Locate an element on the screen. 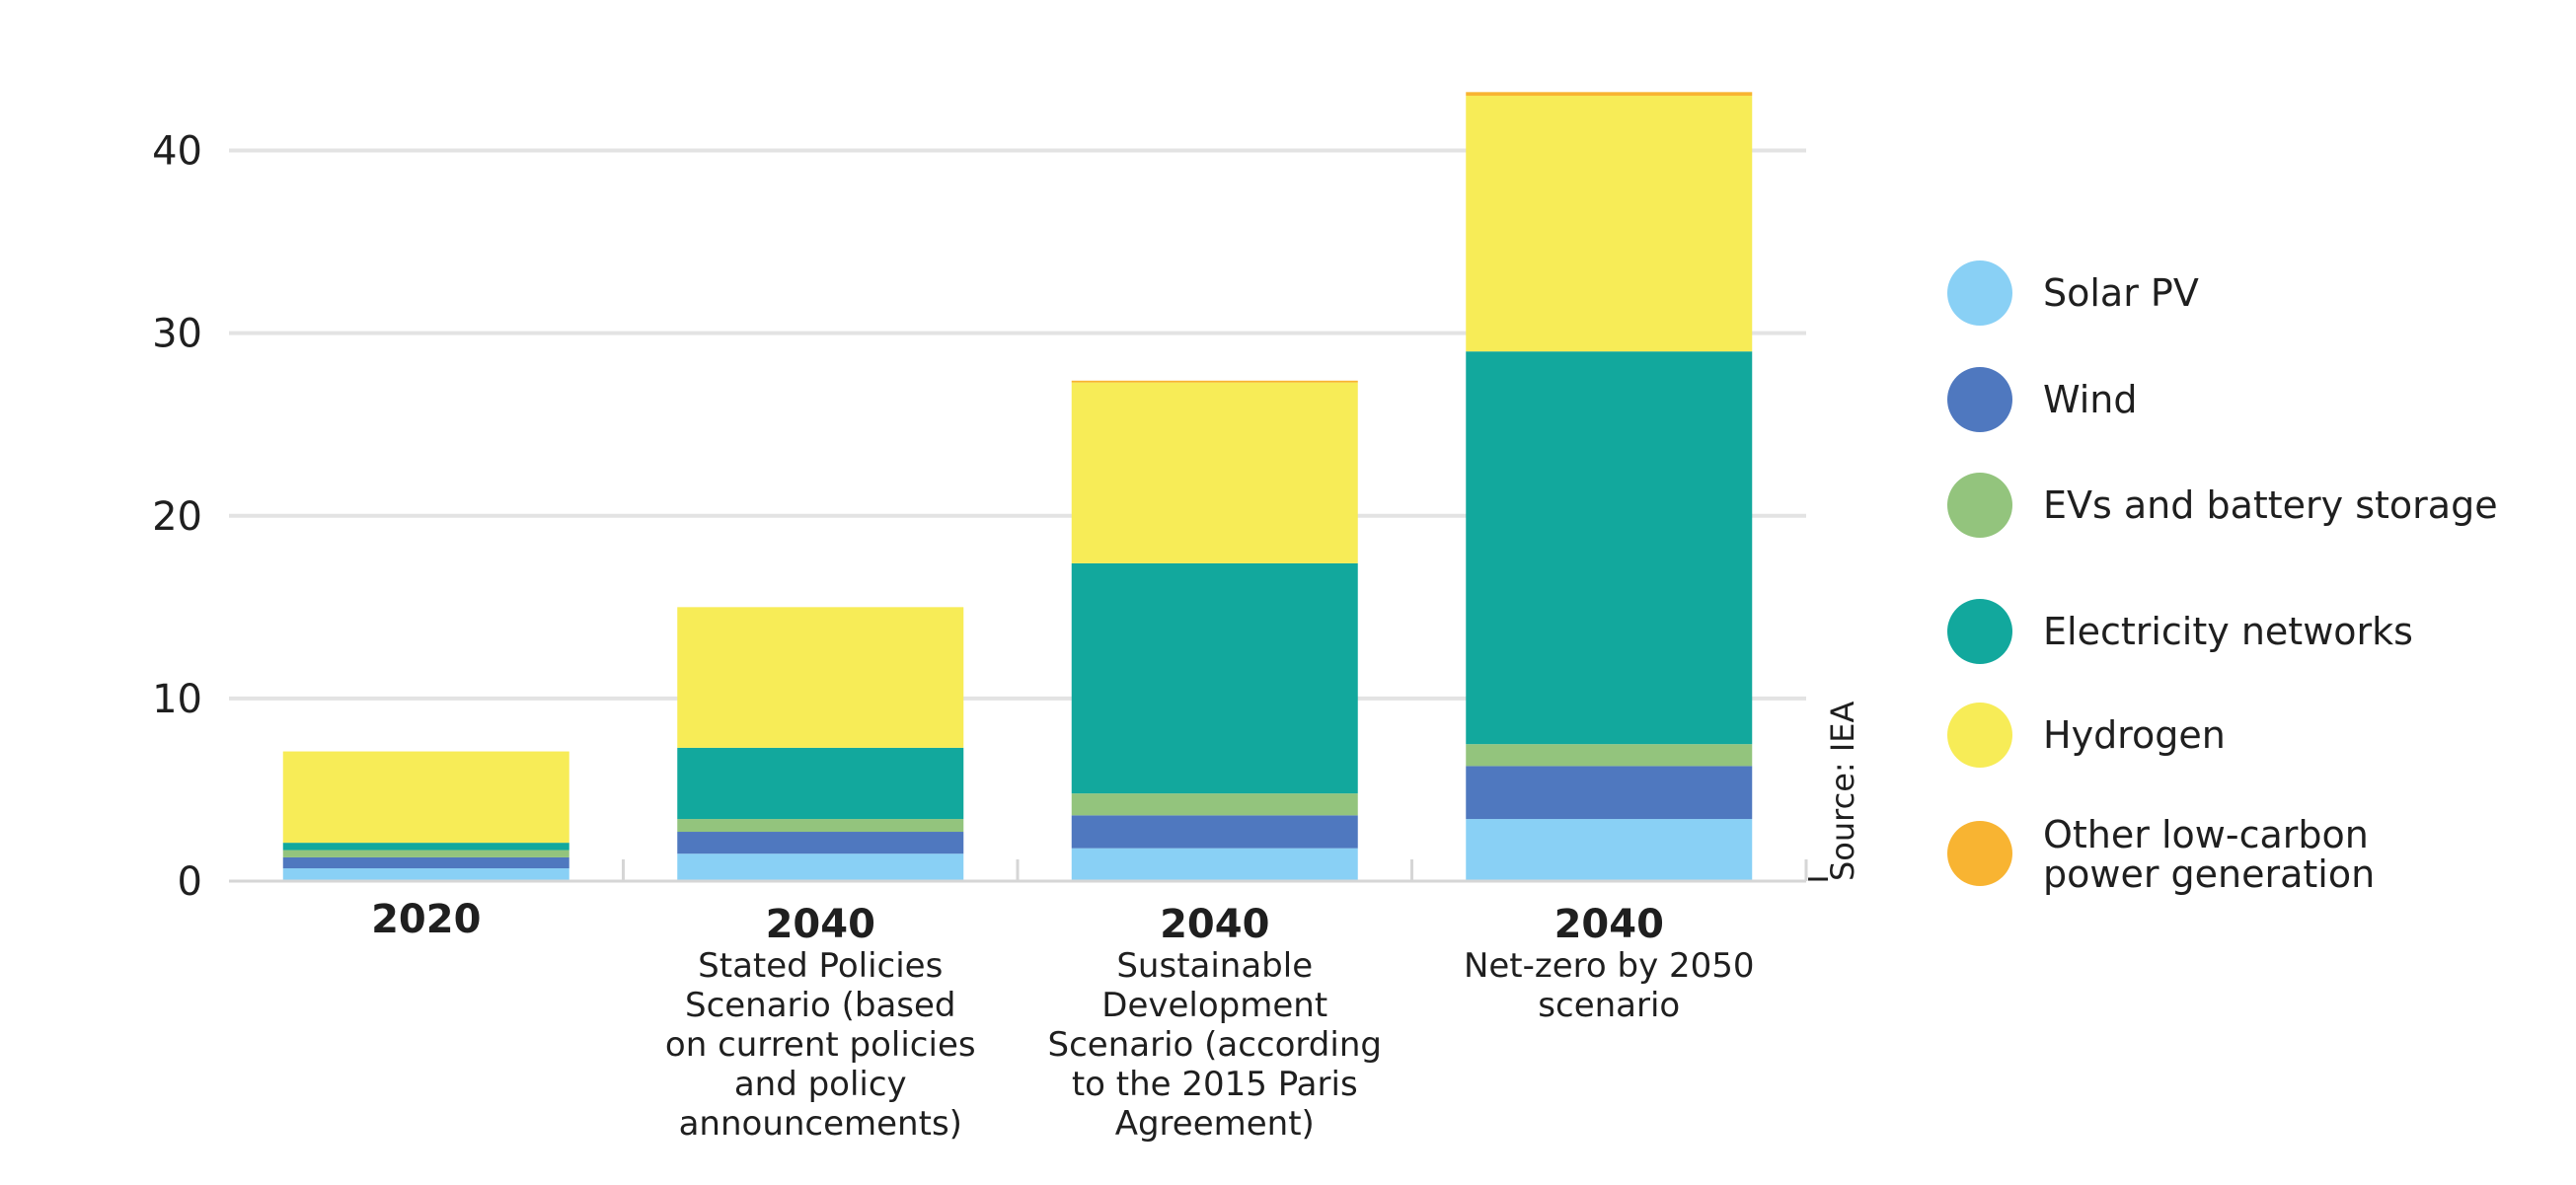  category-description-line: Scenario (based is located at coordinates (821, 1005).